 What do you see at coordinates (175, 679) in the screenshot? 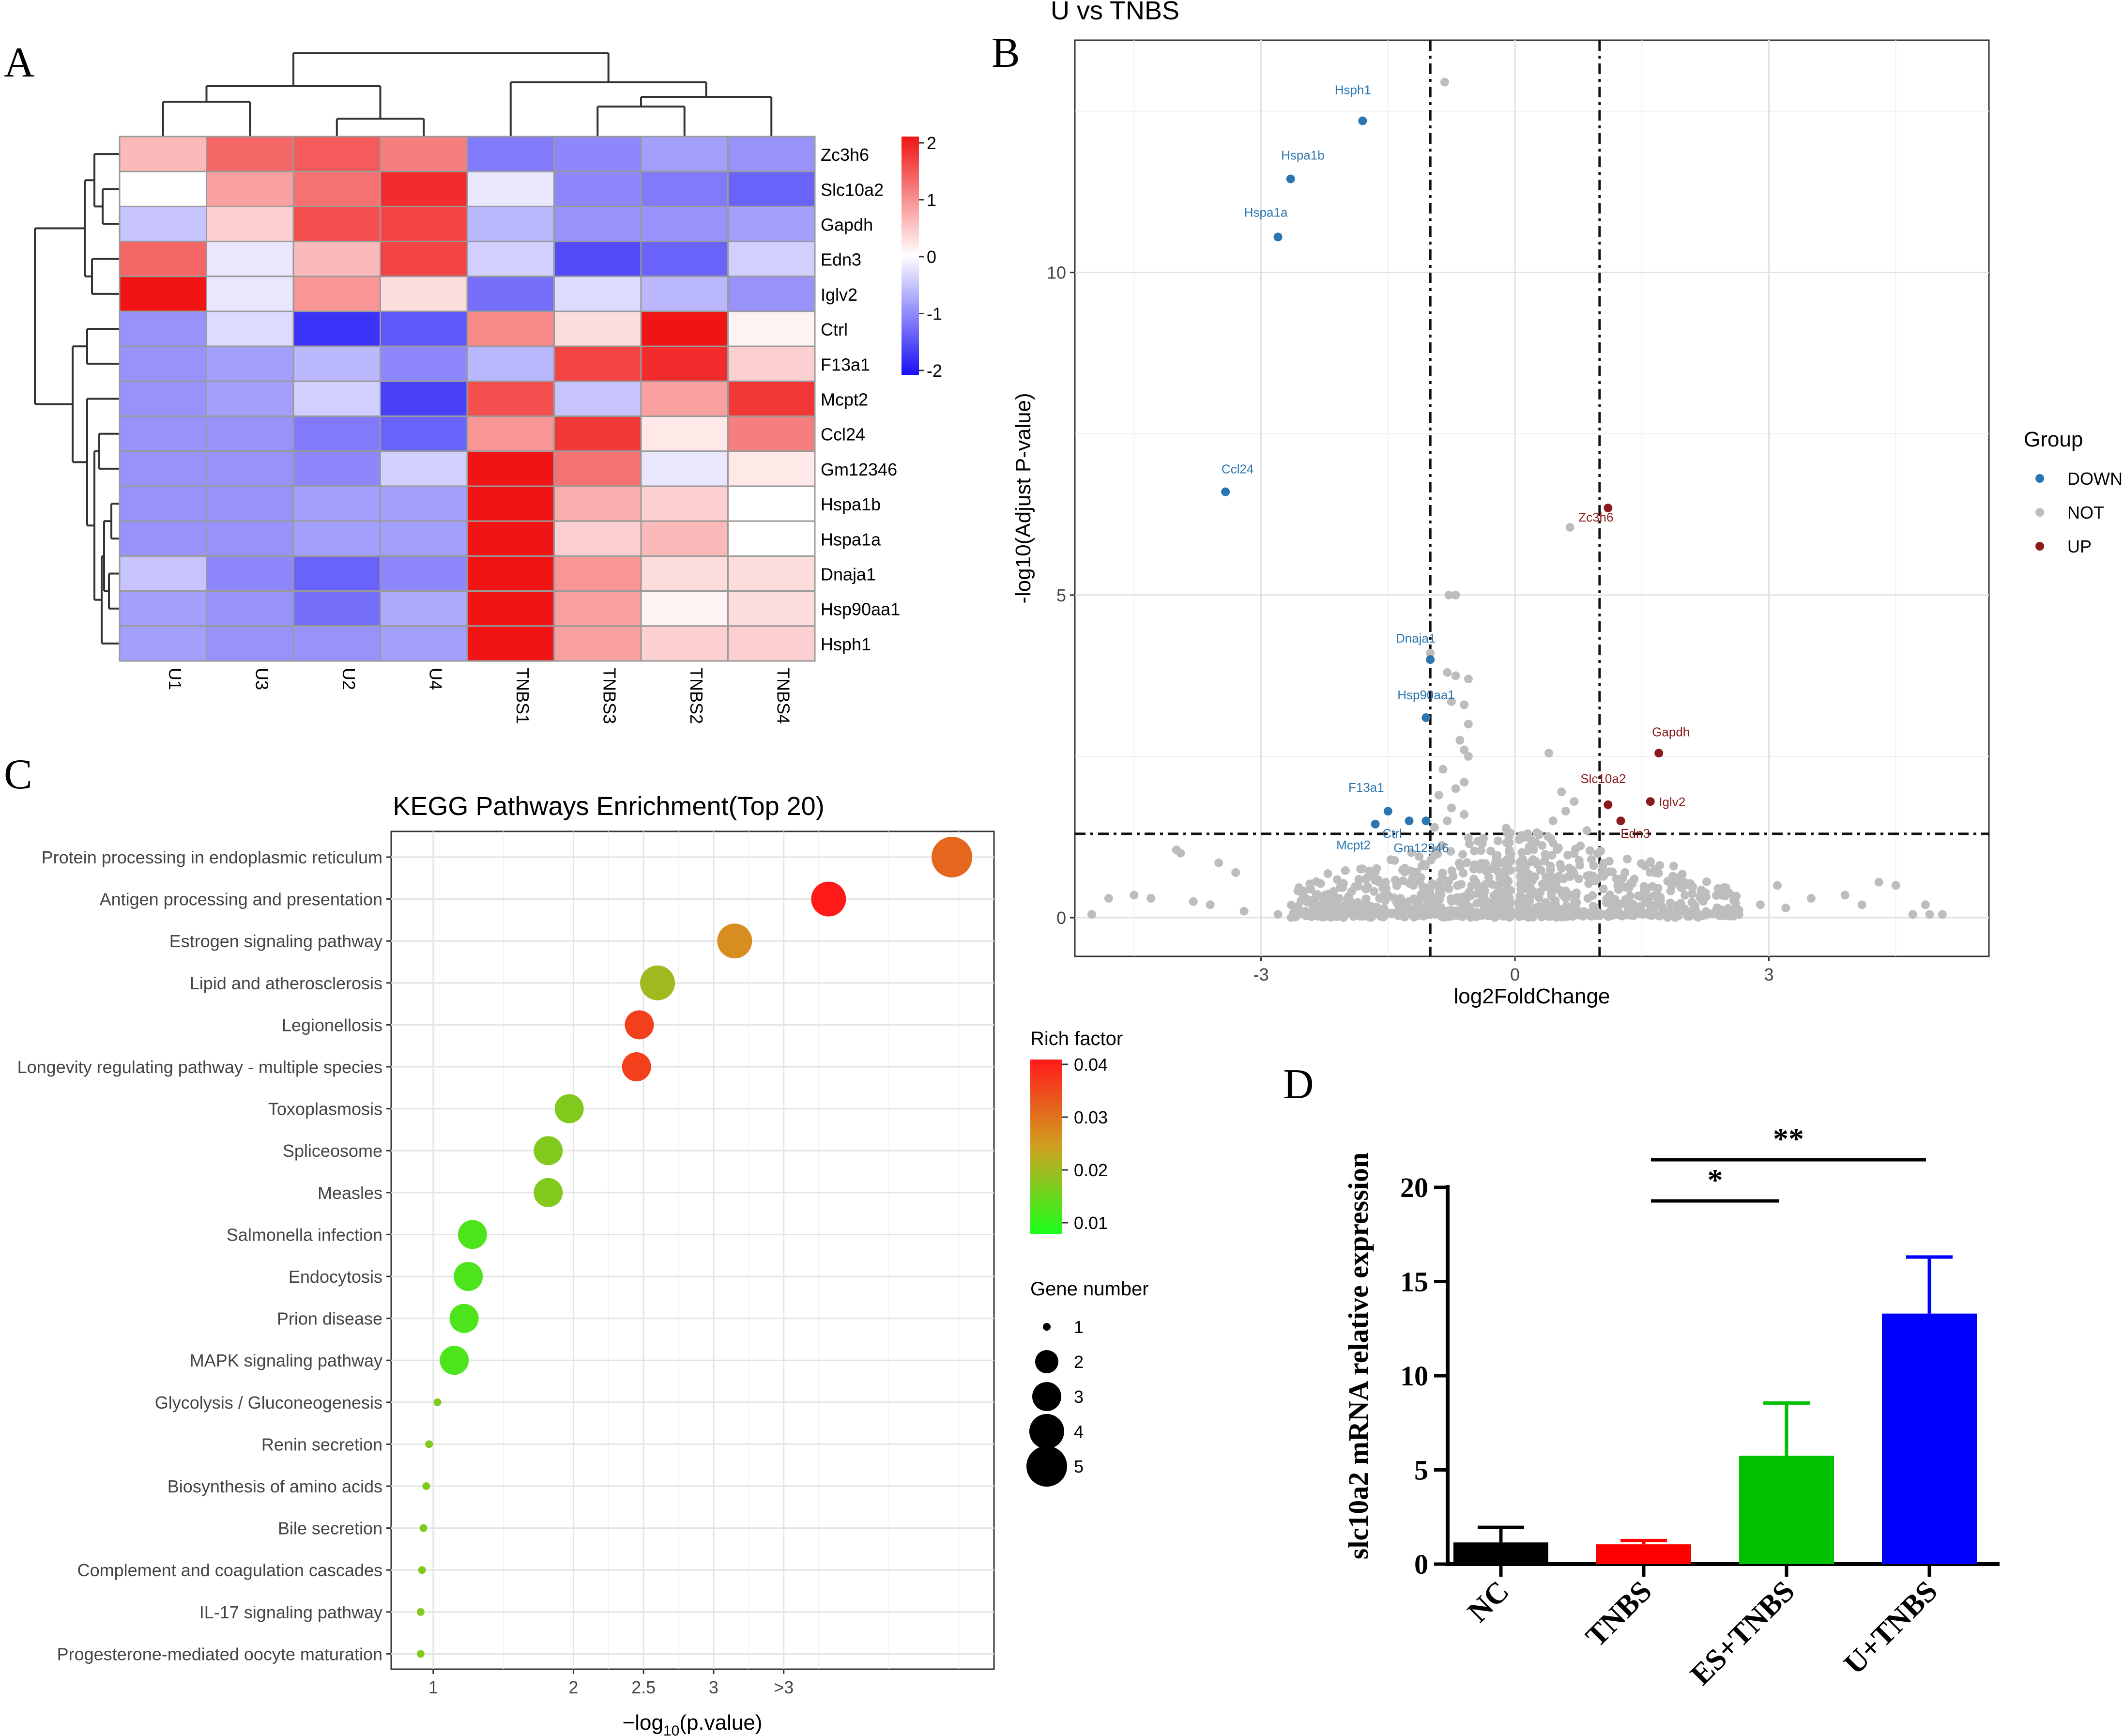
I see `heatmap-column-label: U1` at bounding box center [175, 679].